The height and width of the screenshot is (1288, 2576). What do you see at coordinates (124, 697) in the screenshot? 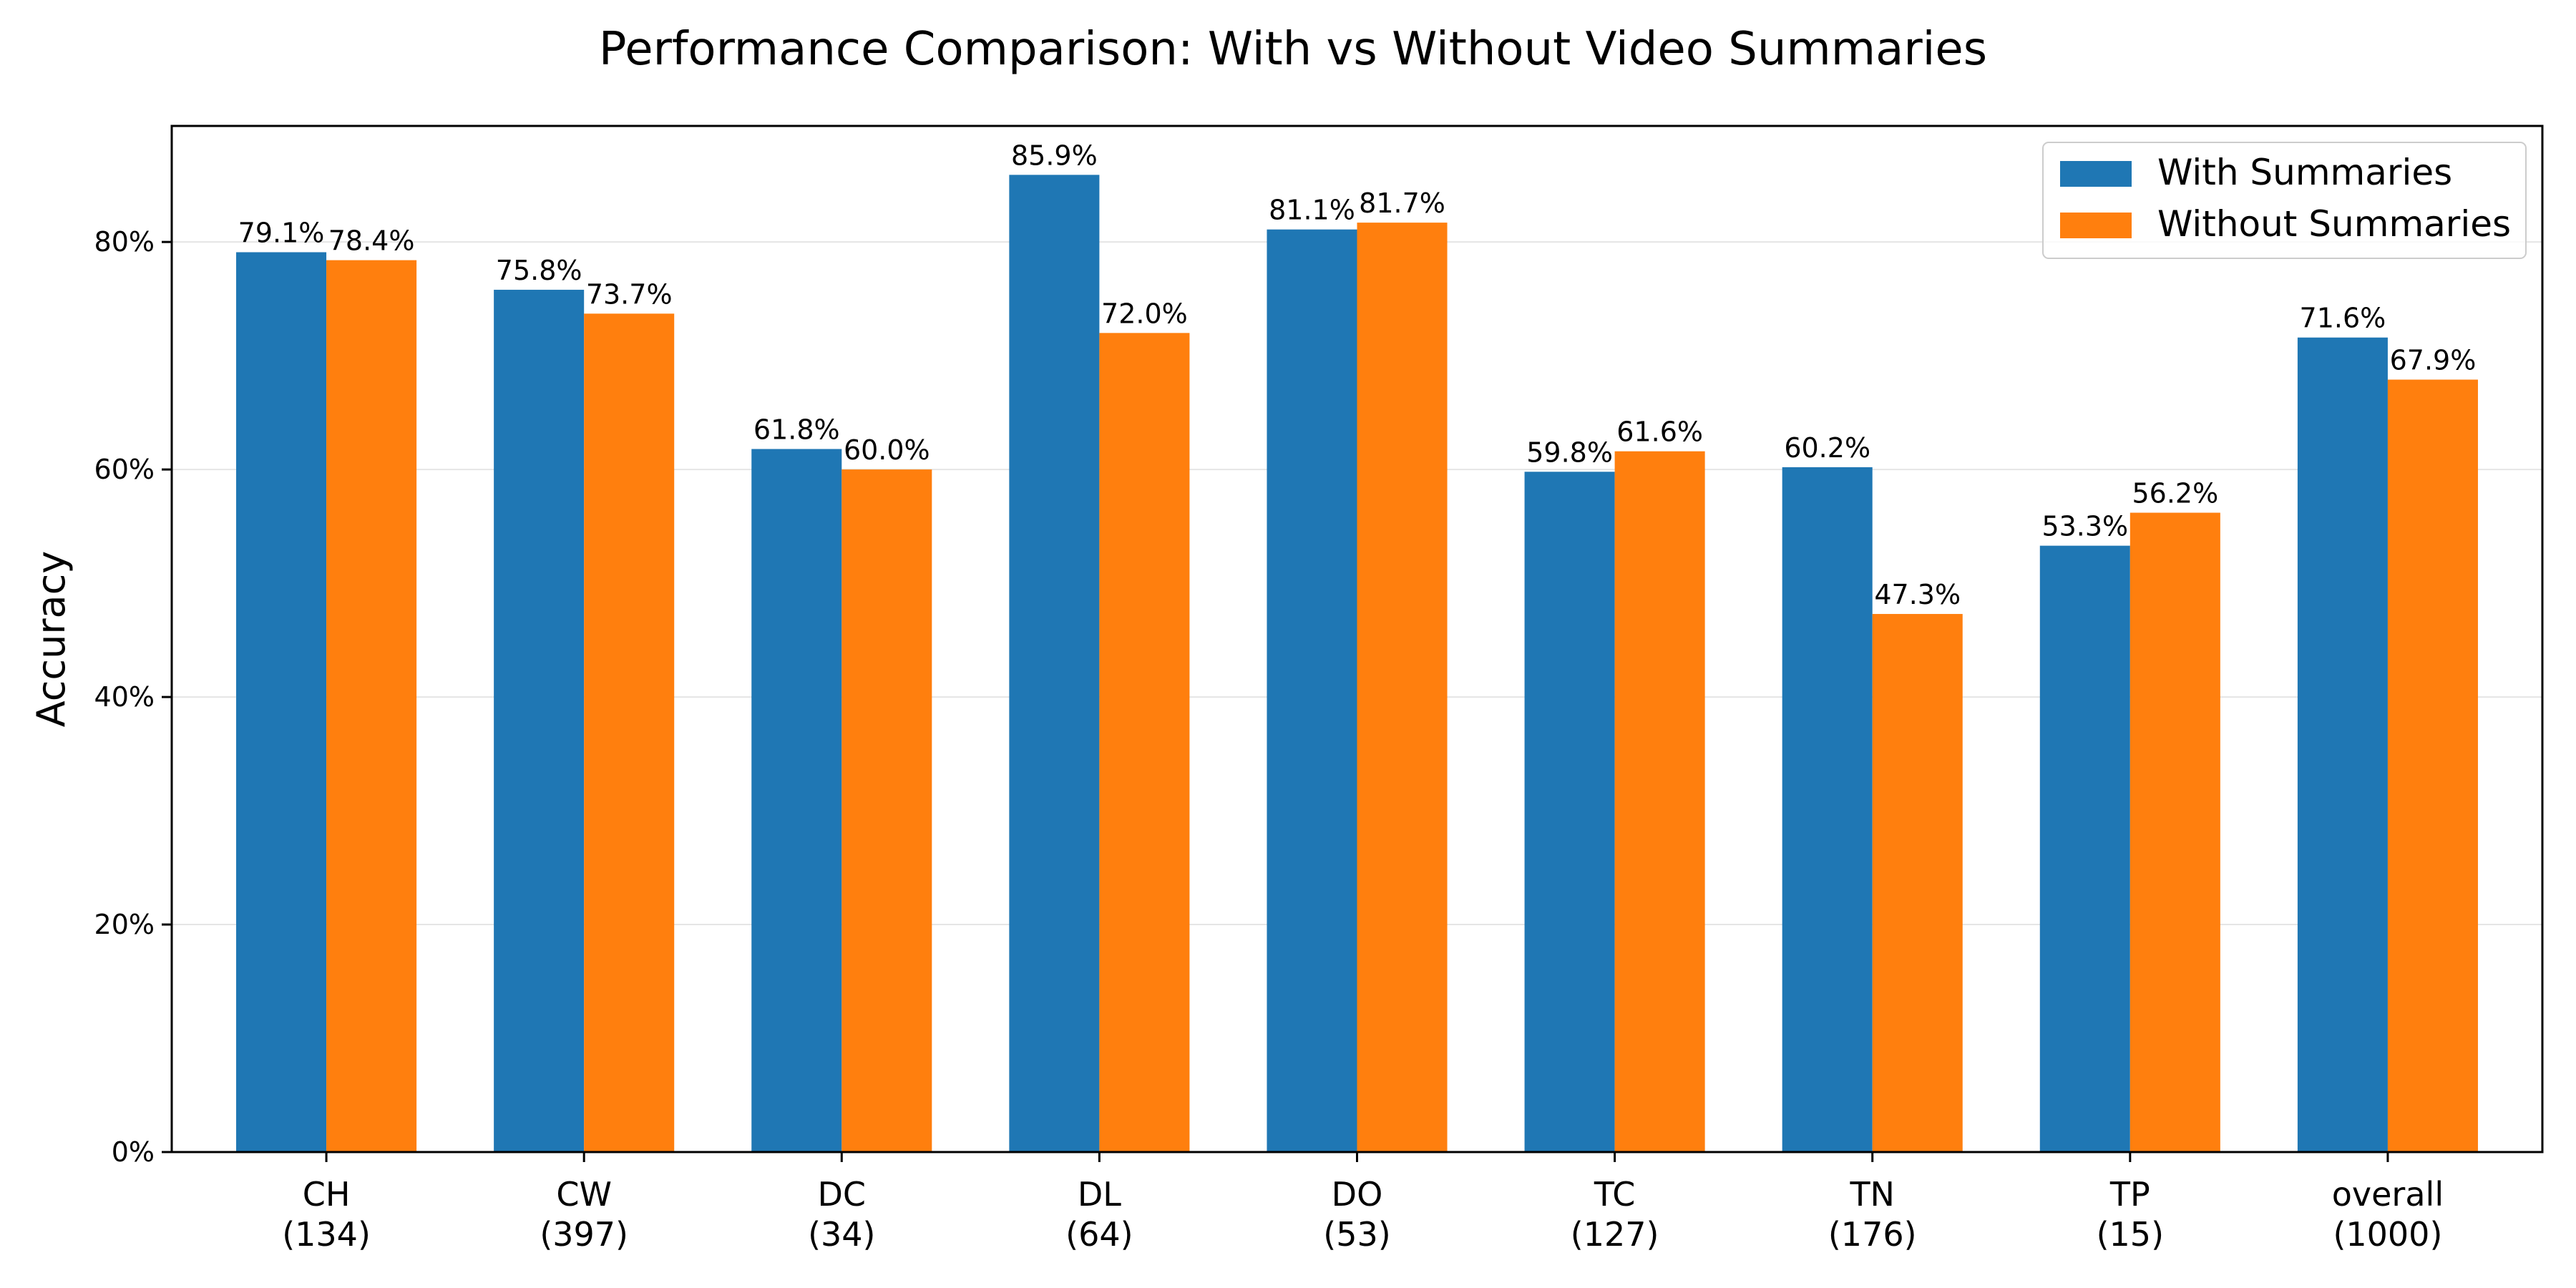
I see `y-tick-label: 40%` at bounding box center [124, 697].